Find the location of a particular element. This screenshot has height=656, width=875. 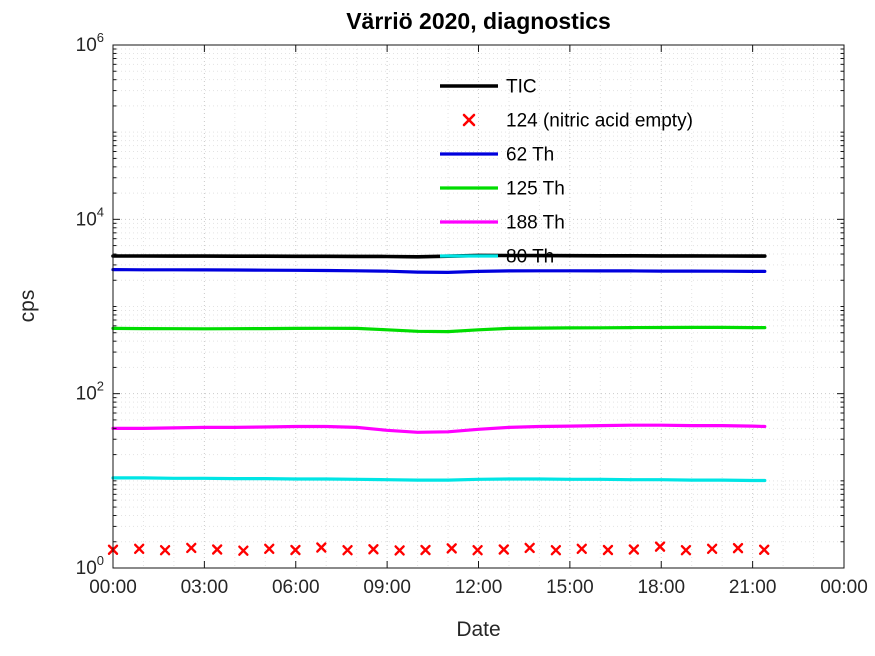

x-tick-label: 06:00 is located at coordinates (296, 587).